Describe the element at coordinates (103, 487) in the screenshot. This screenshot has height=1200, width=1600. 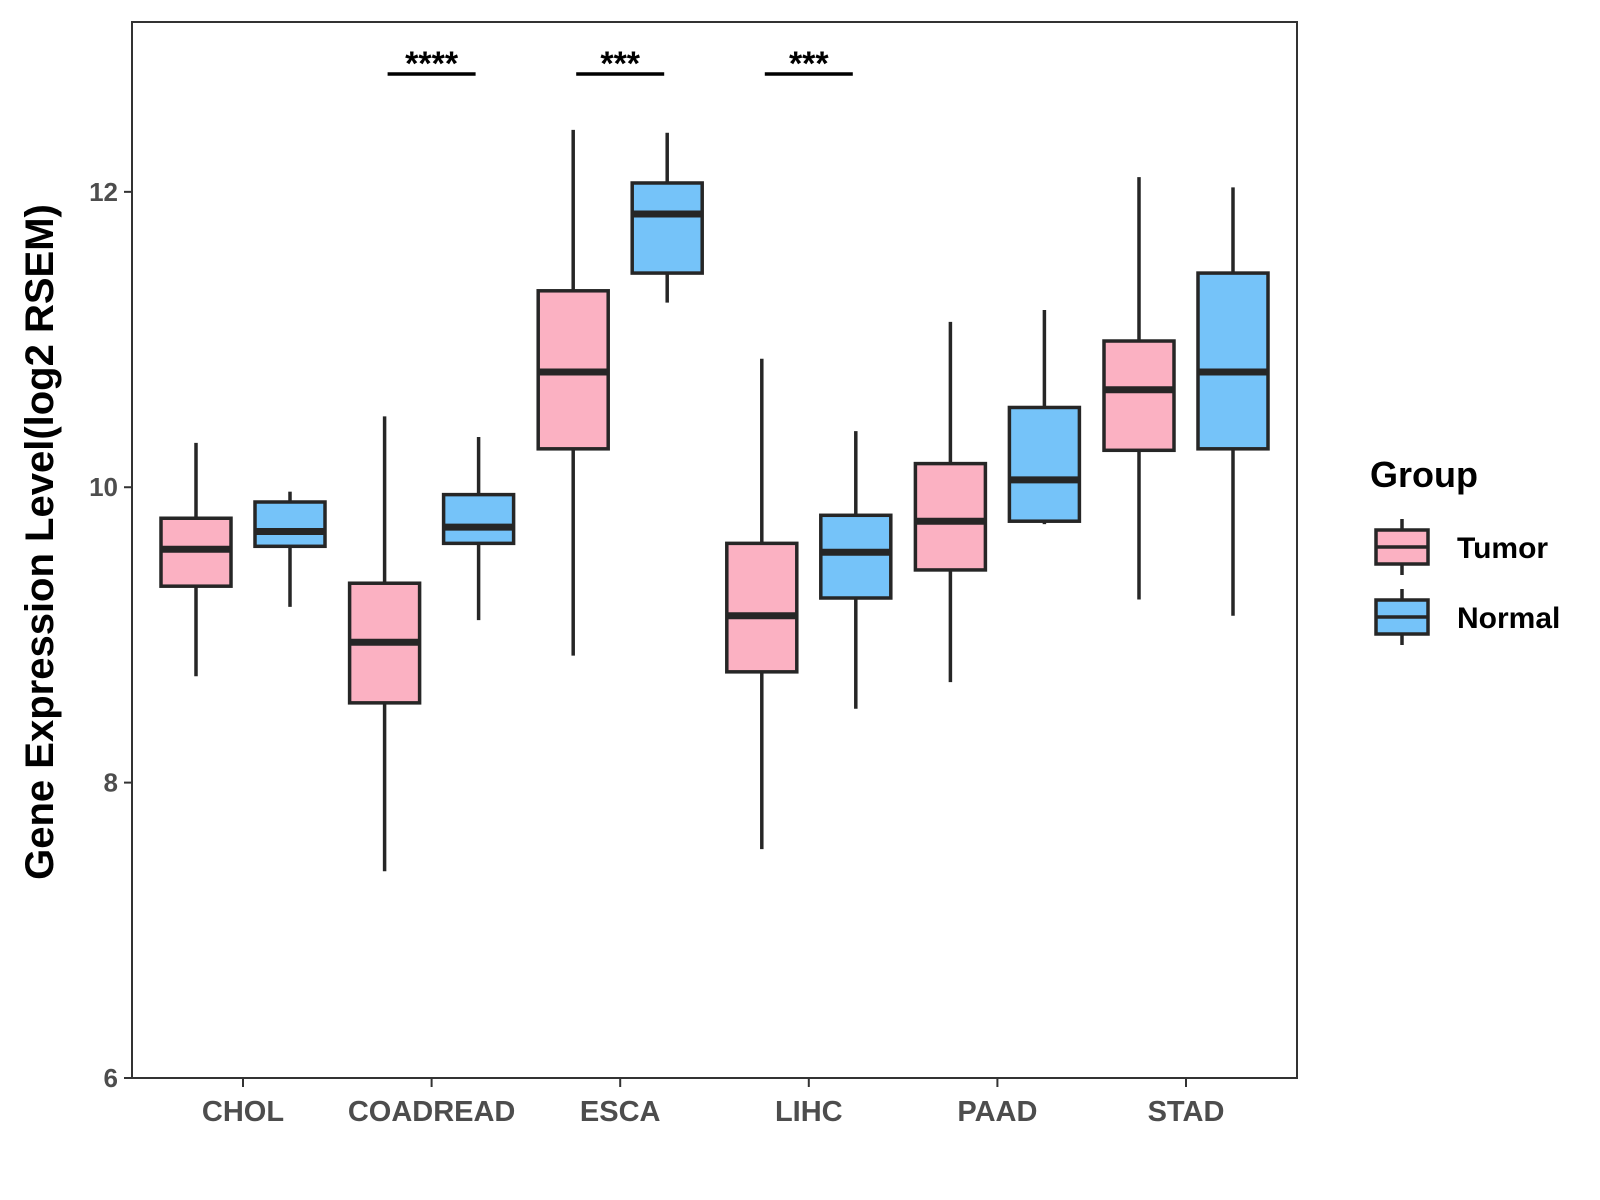
I see `y-tick-label: 10` at that location.